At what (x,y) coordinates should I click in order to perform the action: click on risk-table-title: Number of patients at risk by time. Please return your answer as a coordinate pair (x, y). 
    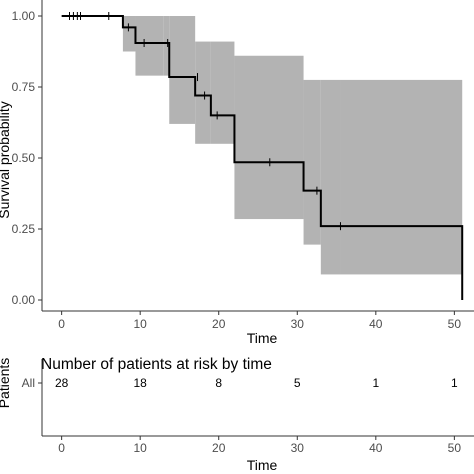
    Looking at the image, I should click on (156, 364).